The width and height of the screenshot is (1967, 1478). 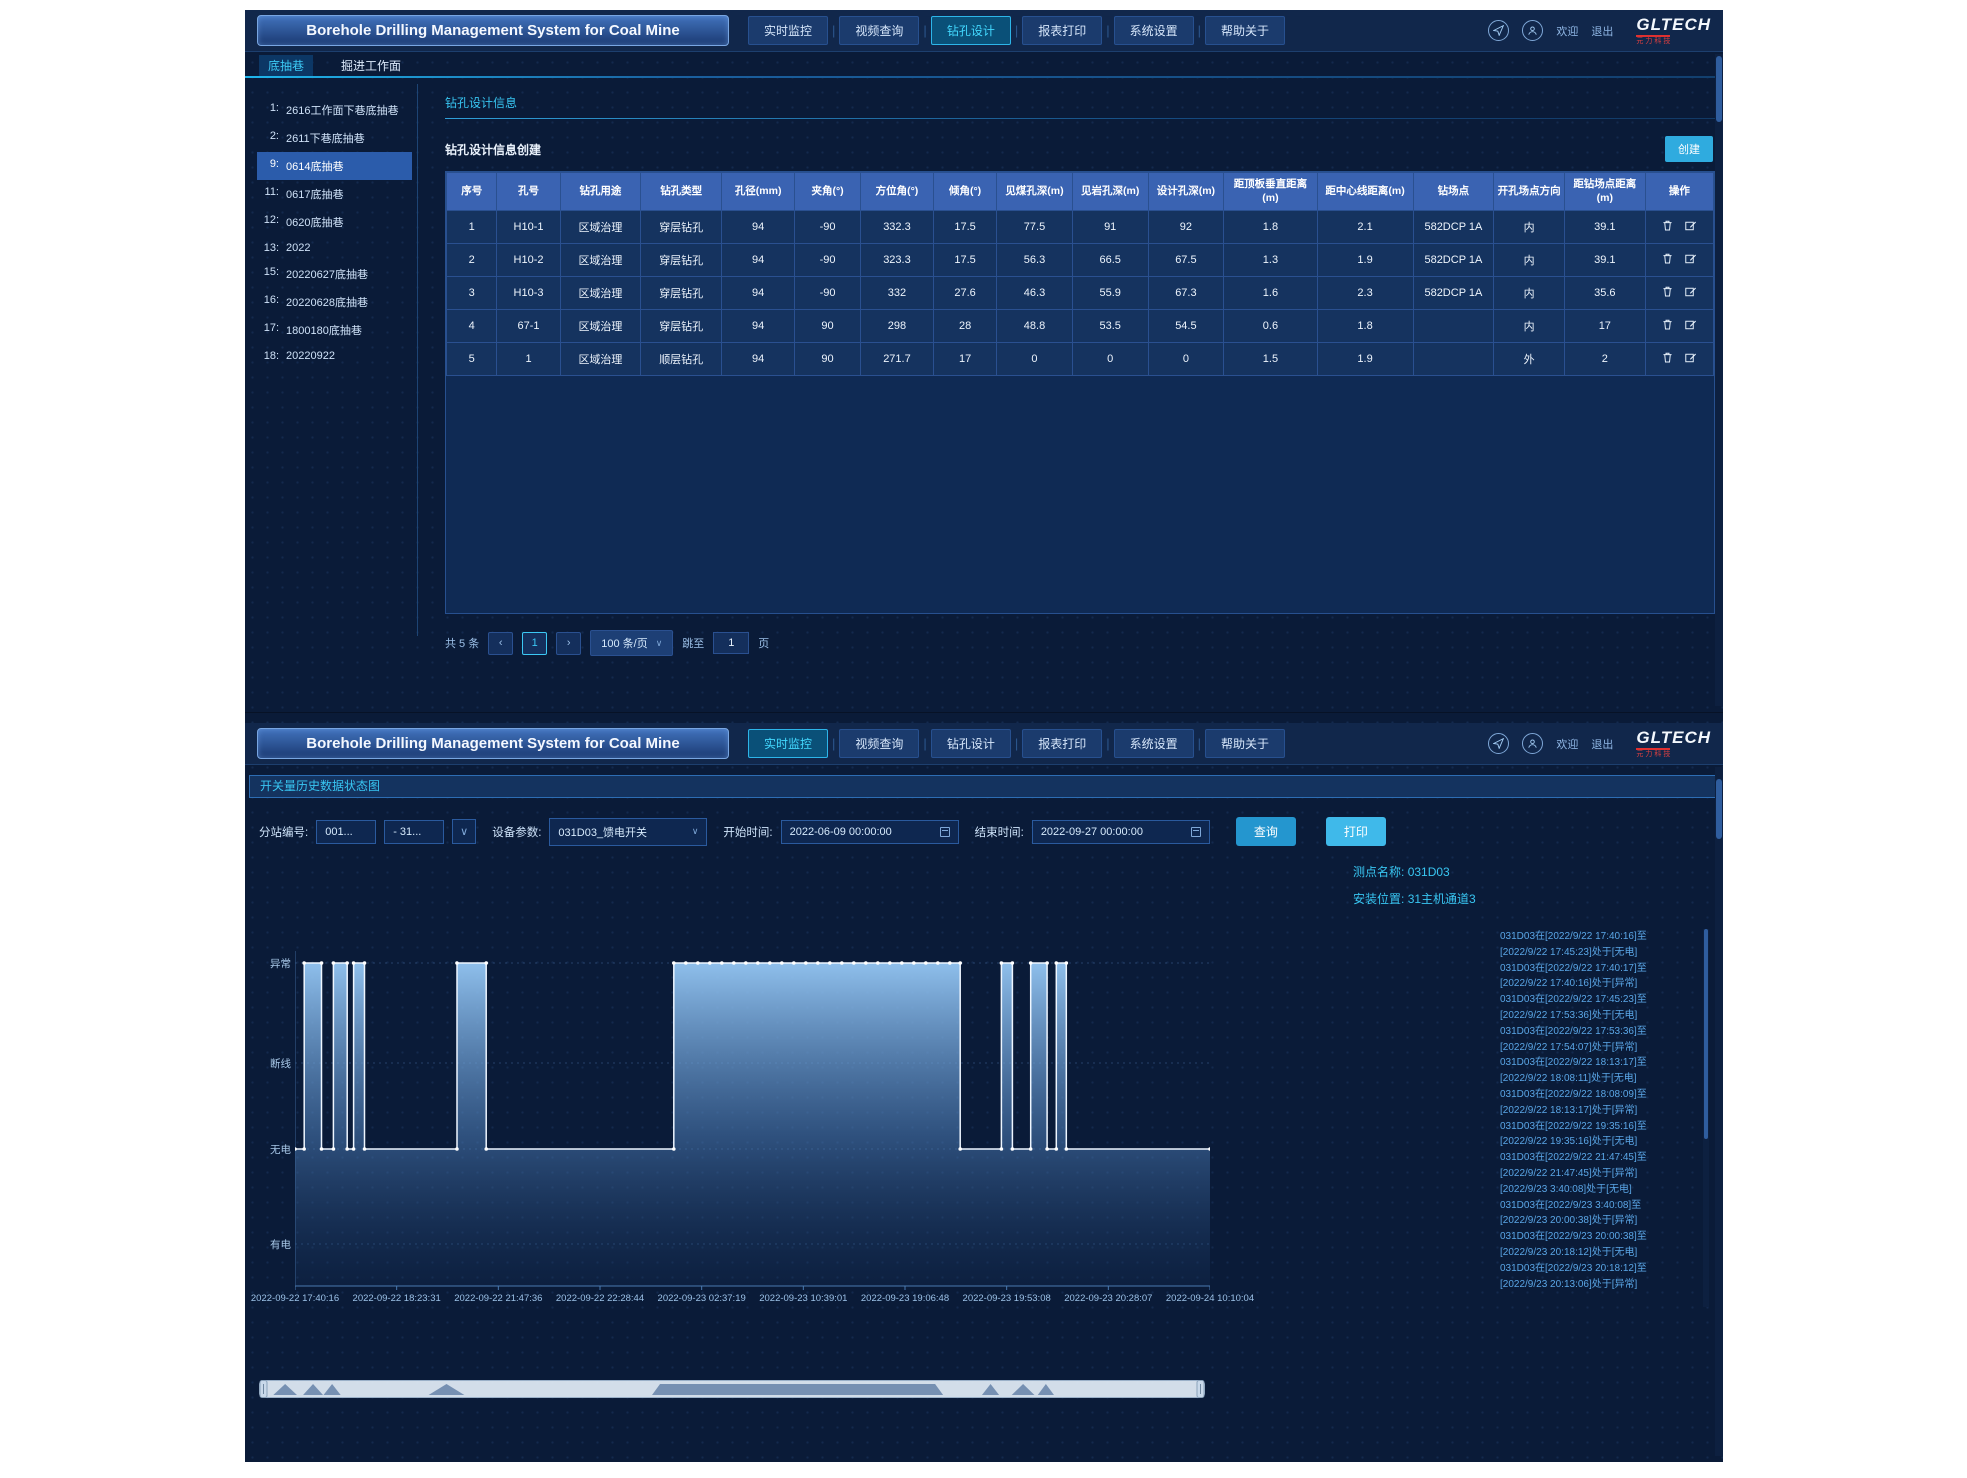 What do you see at coordinates (1573, 1031) in the screenshot?
I see `log-line: 031D03在[2022/9/22 17:53:36]至` at bounding box center [1573, 1031].